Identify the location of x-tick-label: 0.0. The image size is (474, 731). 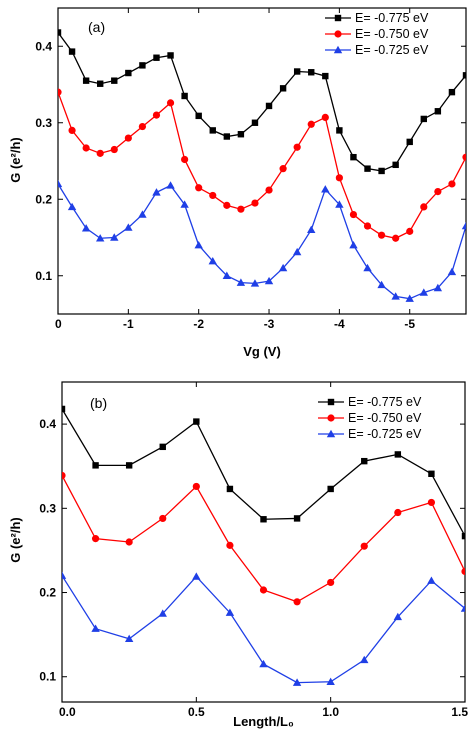
(67, 712).